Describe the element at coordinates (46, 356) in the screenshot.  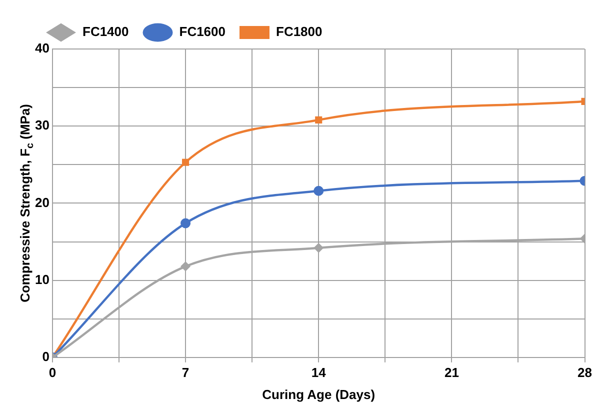
I see `y-tick-label: 0` at that location.